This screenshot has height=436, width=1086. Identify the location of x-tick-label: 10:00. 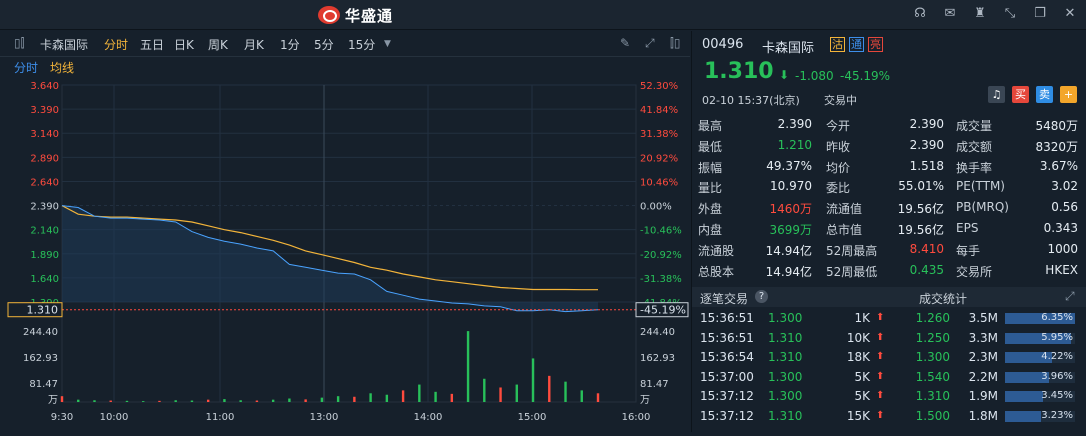
(114, 417).